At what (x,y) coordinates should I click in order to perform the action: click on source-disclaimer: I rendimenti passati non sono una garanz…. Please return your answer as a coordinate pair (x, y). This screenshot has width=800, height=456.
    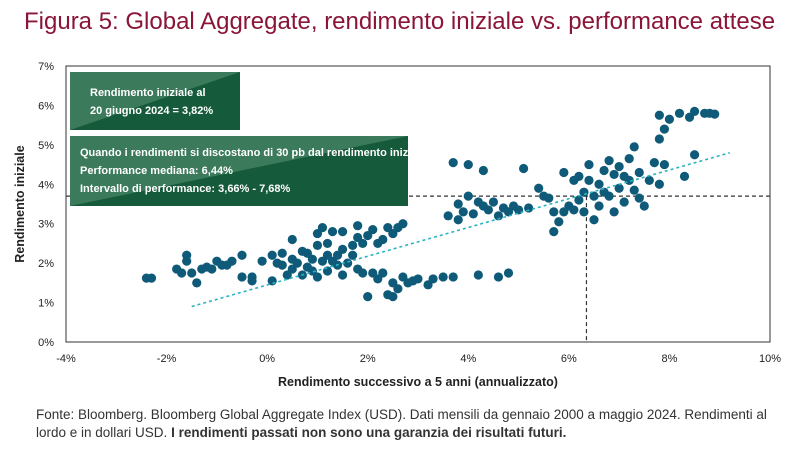
    Looking at the image, I should click on (369, 432).